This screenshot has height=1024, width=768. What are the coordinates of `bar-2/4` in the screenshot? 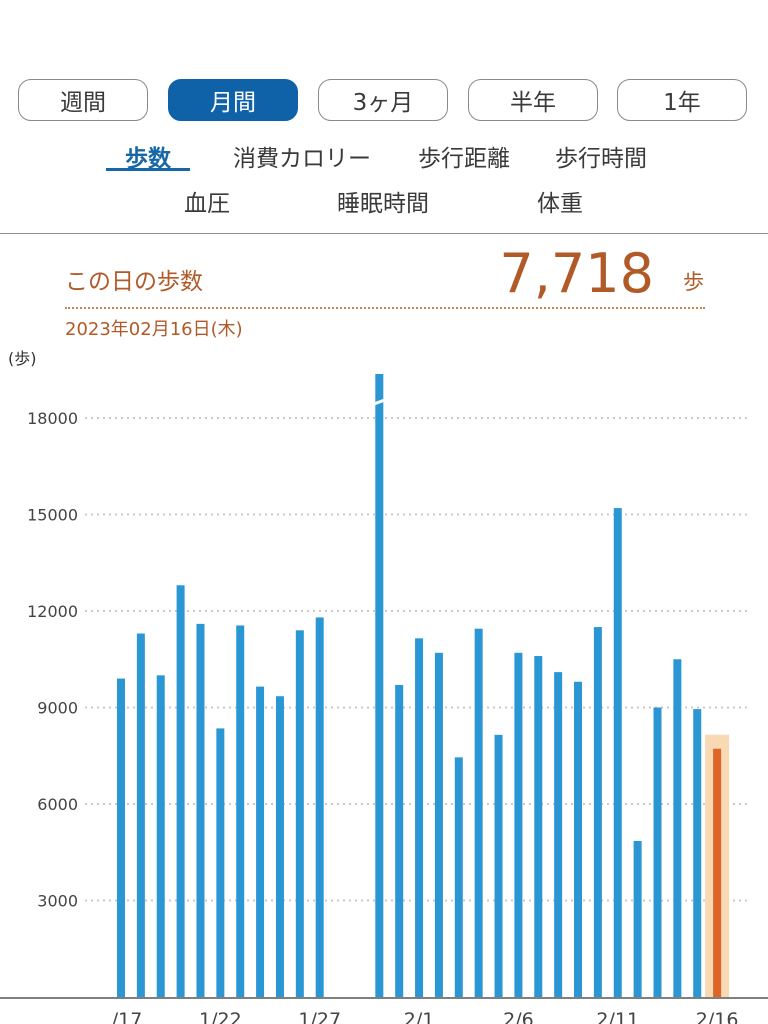 It's located at (478, 812).